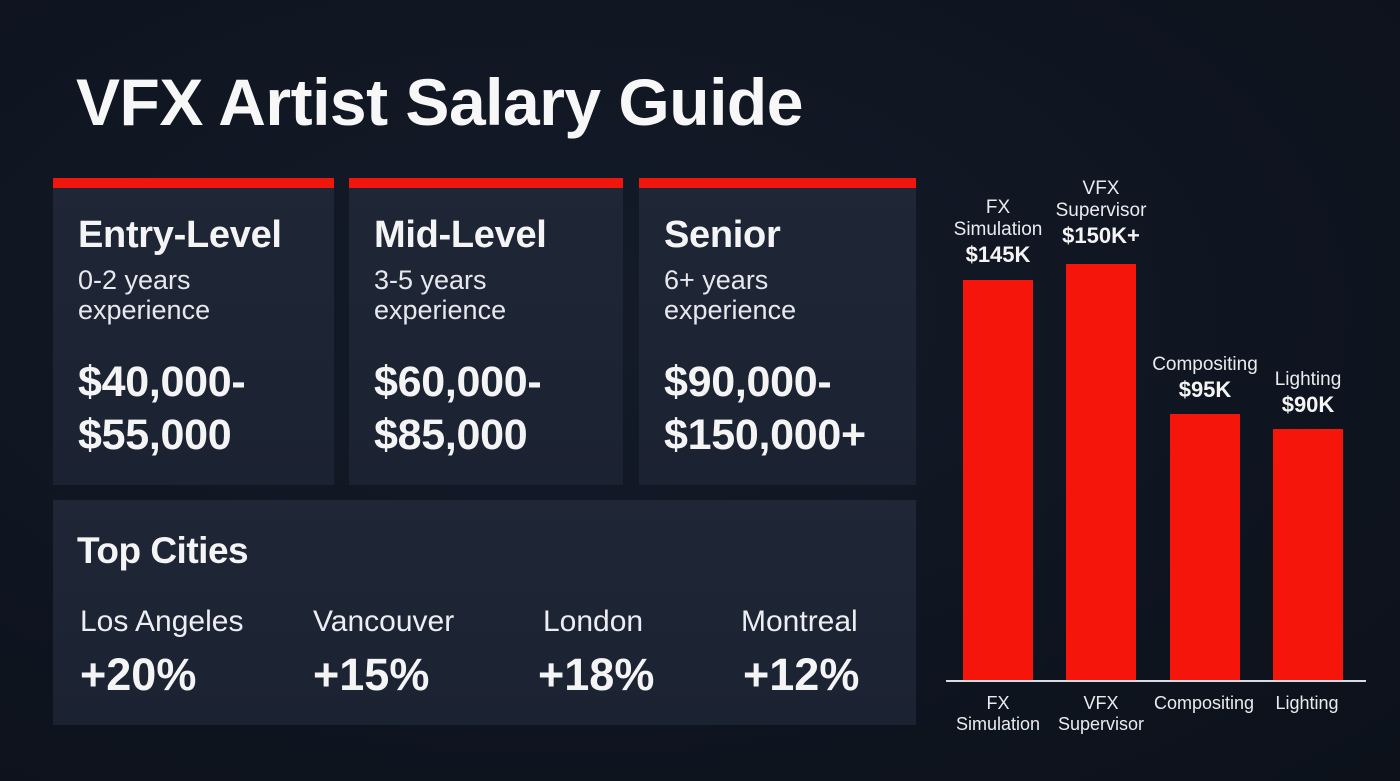  Describe the element at coordinates (1101, 235) in the screenshot. I see `bar-value: $150K+` at that location.